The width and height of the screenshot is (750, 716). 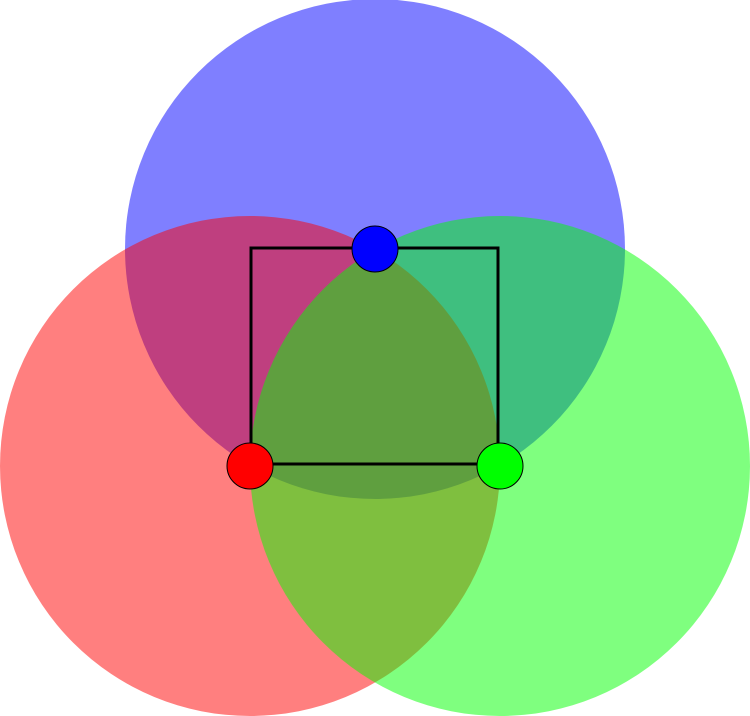 I want to click on green-point, so click(x=500, y=466).